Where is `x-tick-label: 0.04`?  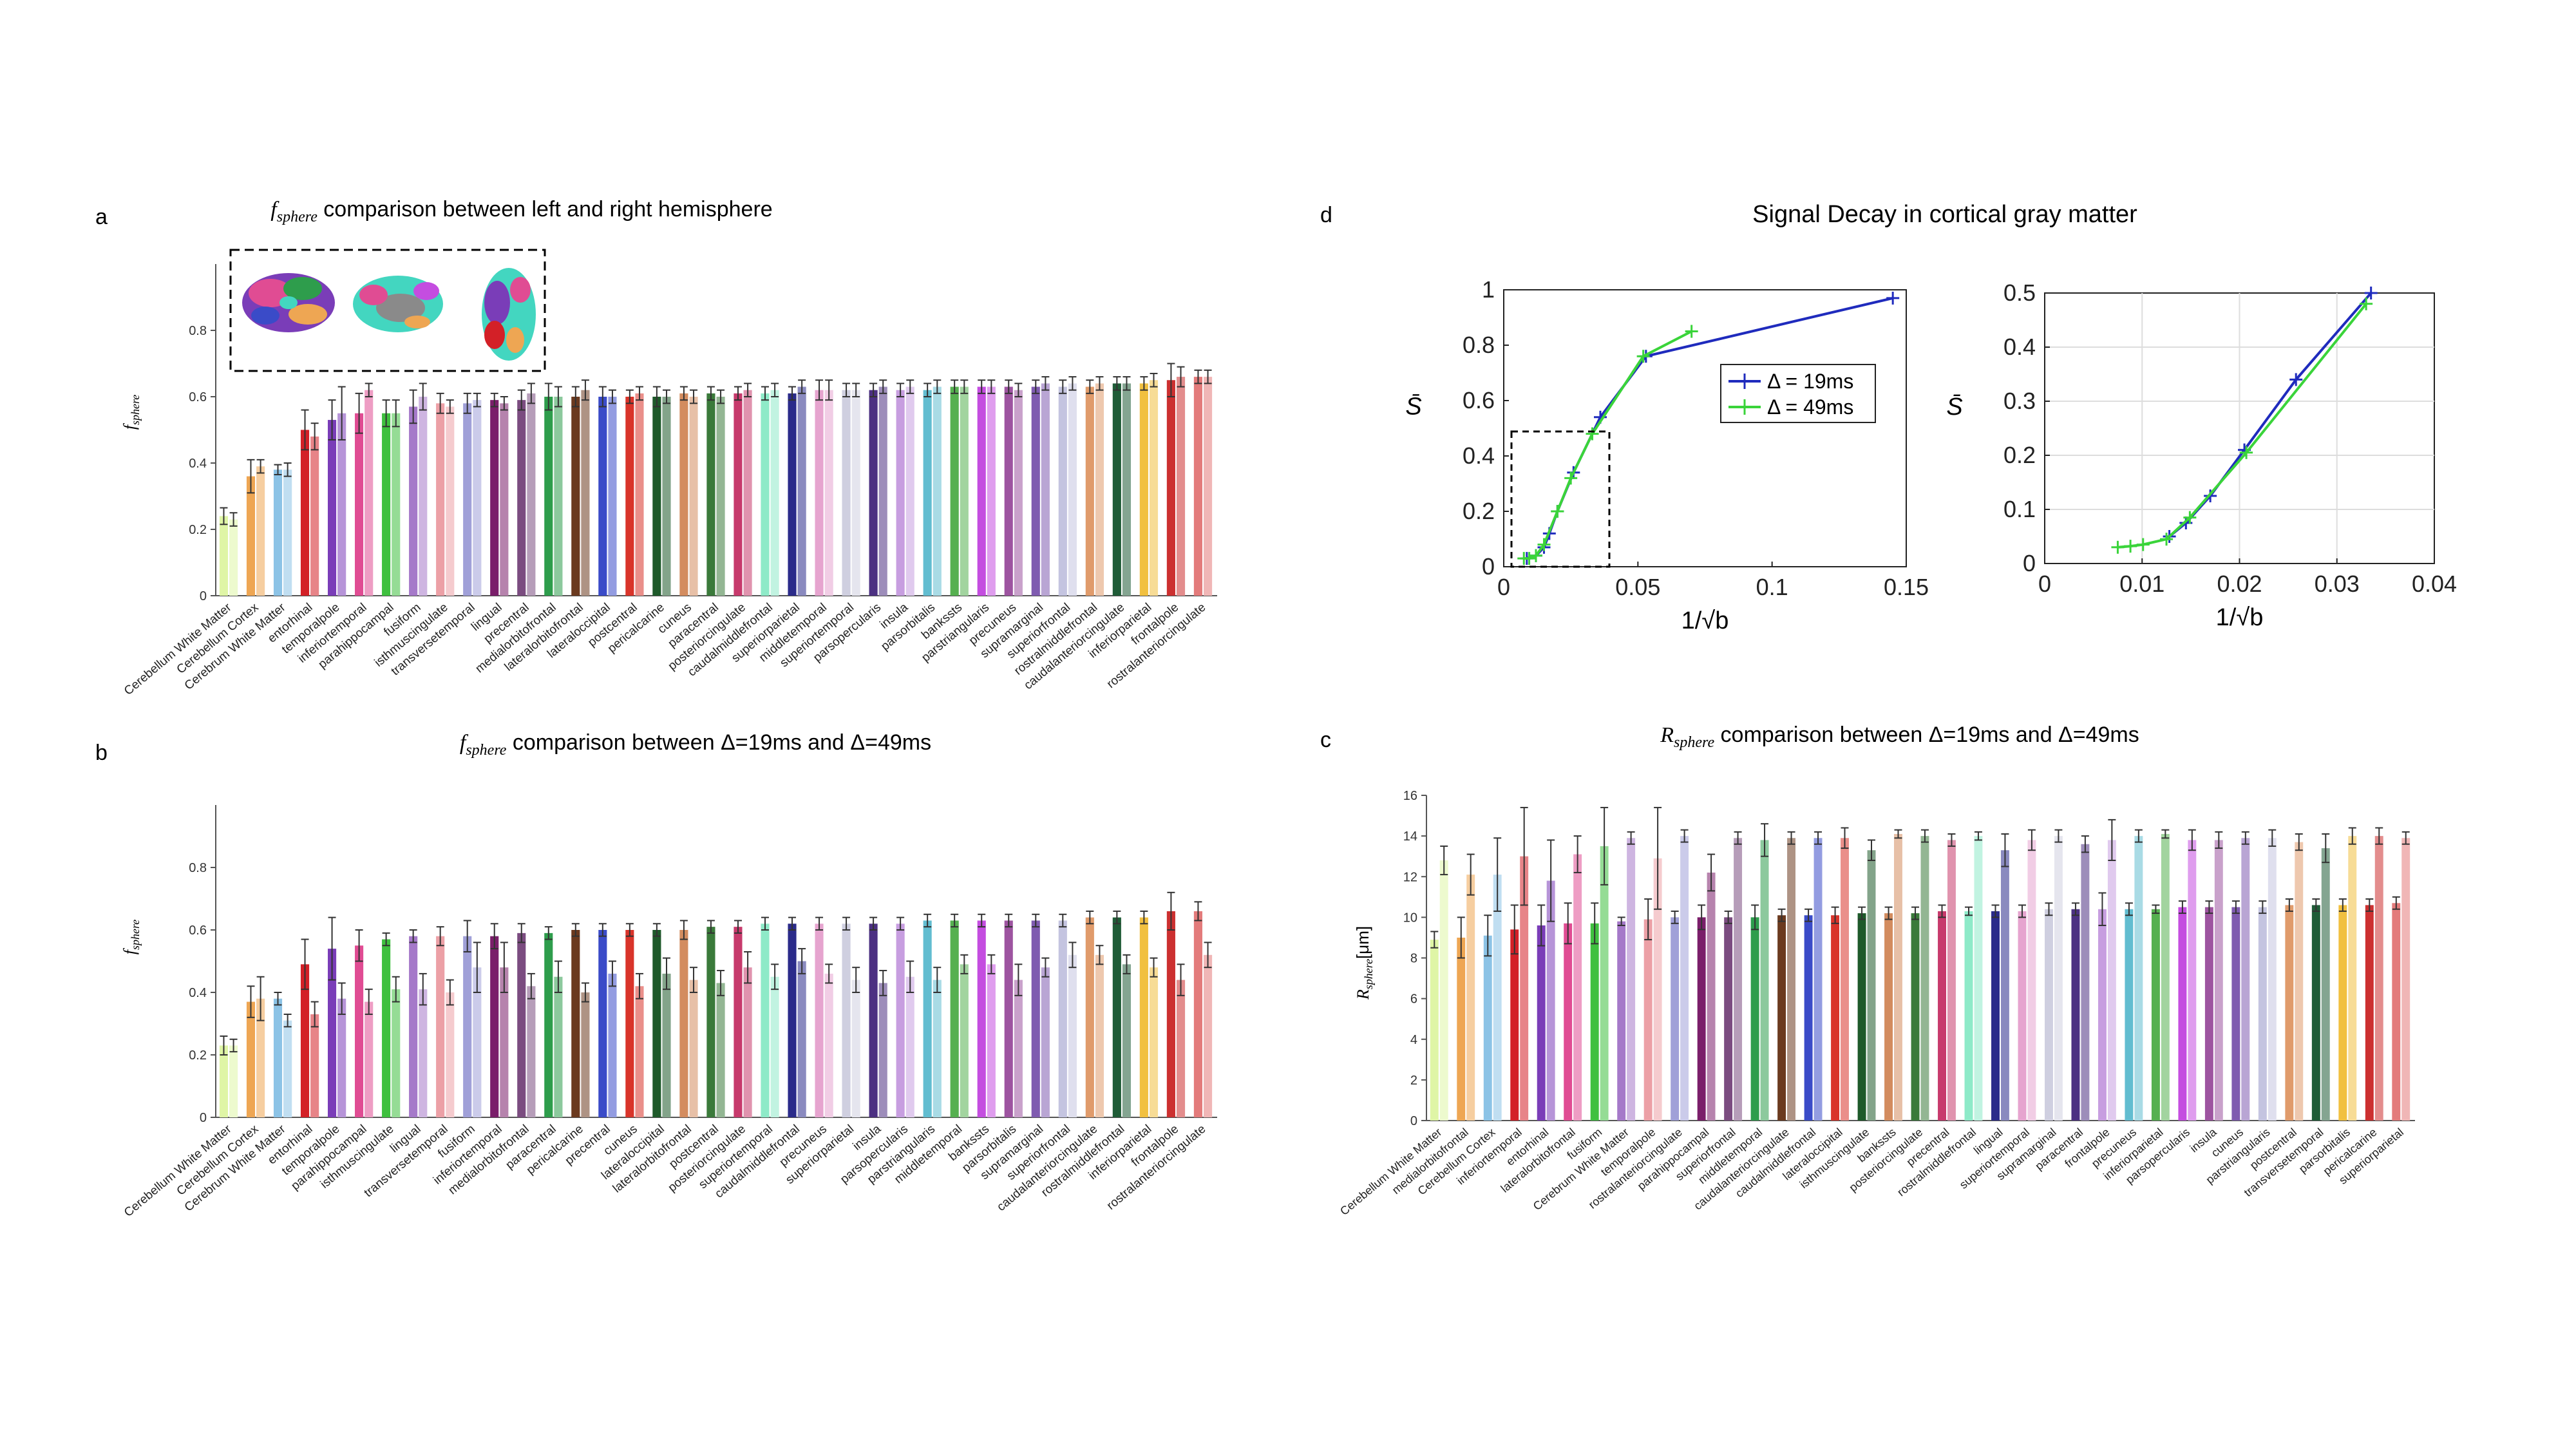 x-tick-label: 0.04 is located at coordinates (2434, 584).